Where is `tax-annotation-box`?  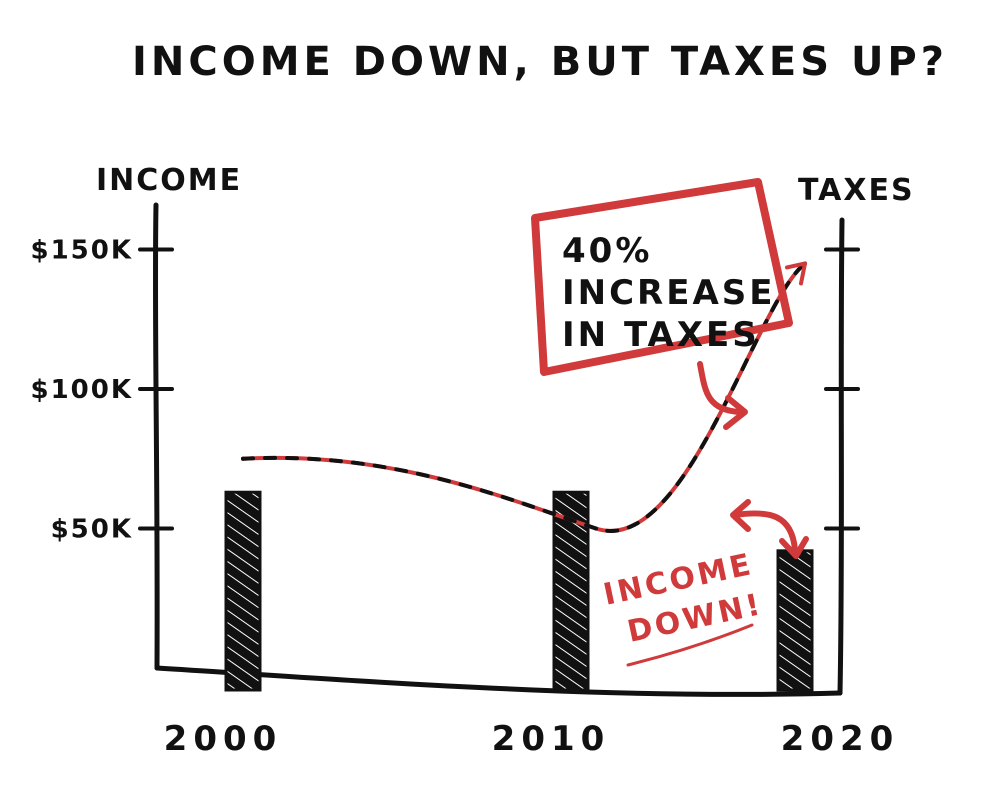 tax-annotation-box is located at coordinates (662, 277).